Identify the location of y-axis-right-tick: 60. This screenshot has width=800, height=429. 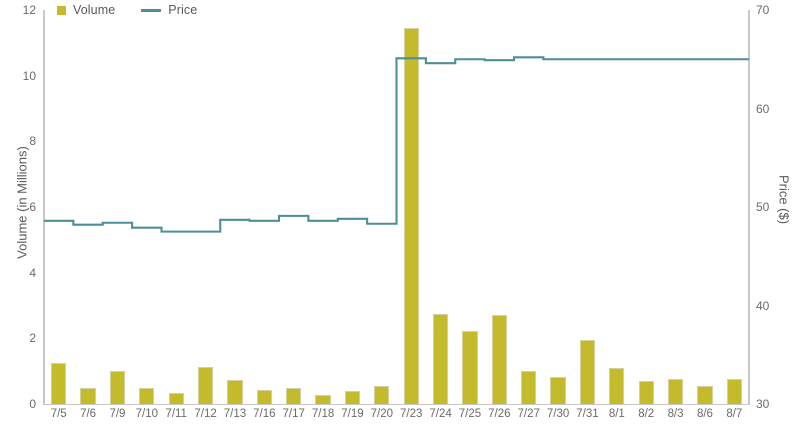
(763, 108).